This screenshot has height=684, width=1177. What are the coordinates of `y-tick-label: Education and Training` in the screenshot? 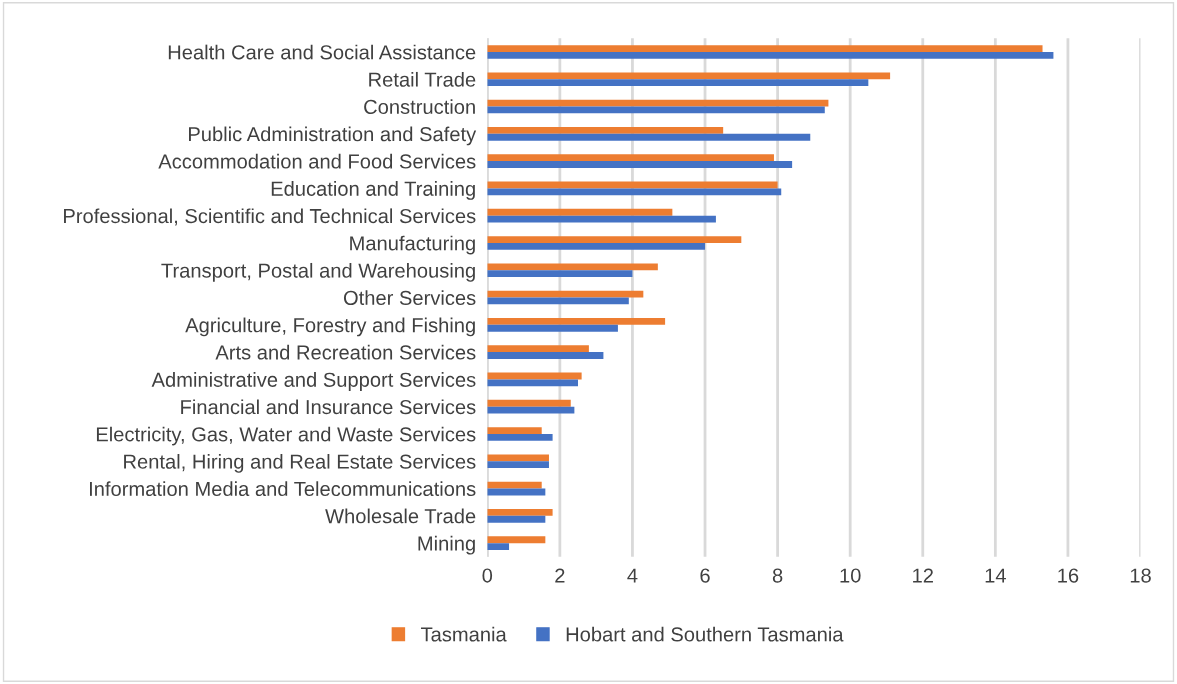 It's located at (373, 190).